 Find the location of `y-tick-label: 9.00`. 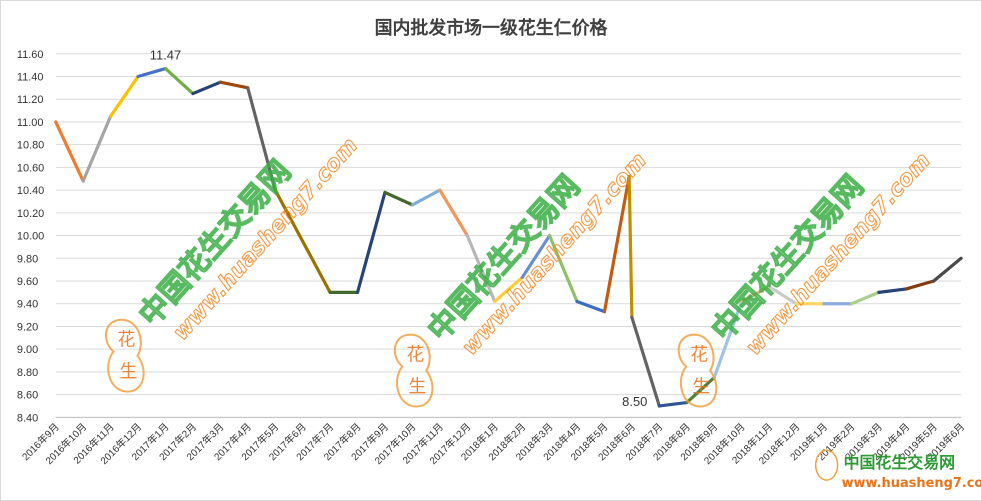

y-tick-label: 9.00 is located at coordinates (27, 350).